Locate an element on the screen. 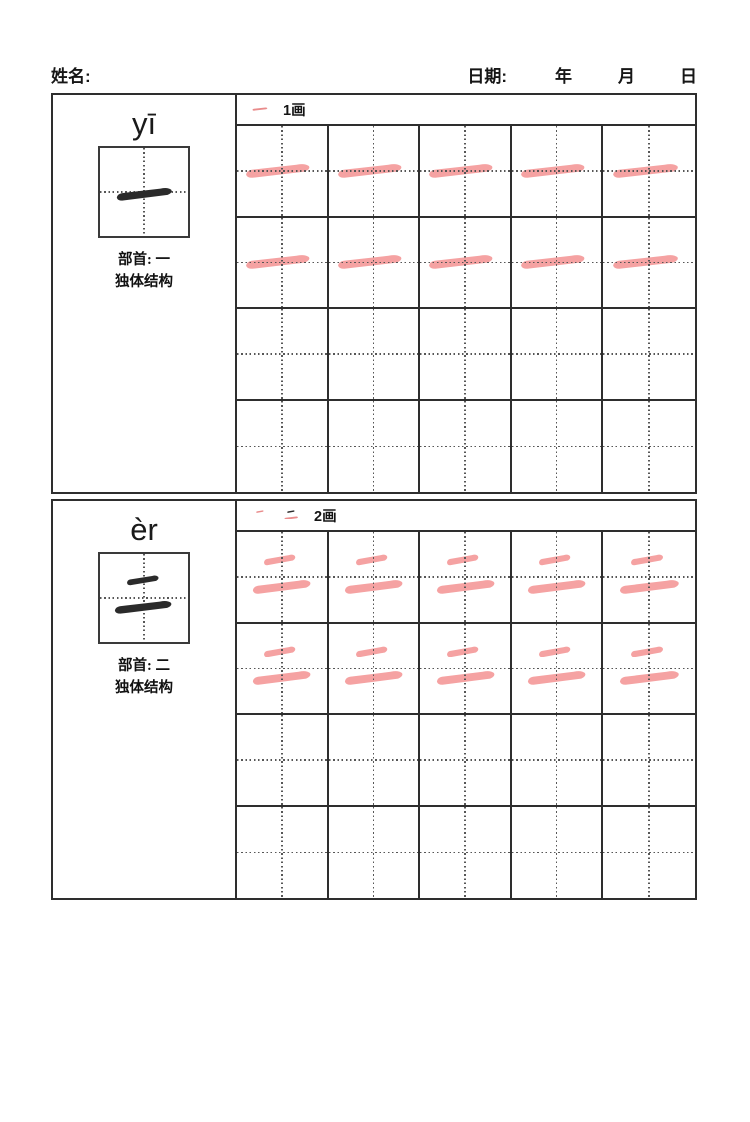 Image resolution: width=750 pixels, height=1122 pixels. year-label: 年 is located at coordinates (563, 76).